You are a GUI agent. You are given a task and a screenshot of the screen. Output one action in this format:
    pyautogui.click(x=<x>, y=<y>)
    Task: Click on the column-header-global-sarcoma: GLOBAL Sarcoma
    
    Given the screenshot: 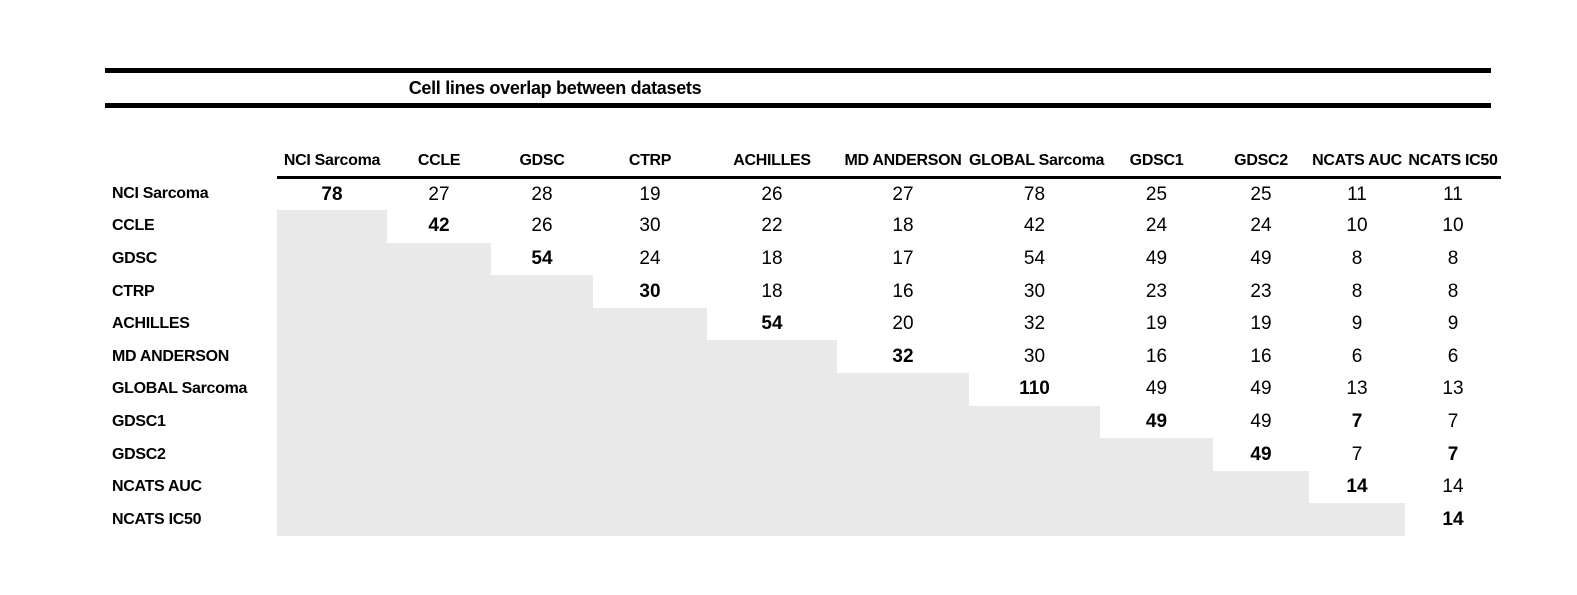 What is the action you would take?
    pyautogui.click(x=1036, y=156)
    